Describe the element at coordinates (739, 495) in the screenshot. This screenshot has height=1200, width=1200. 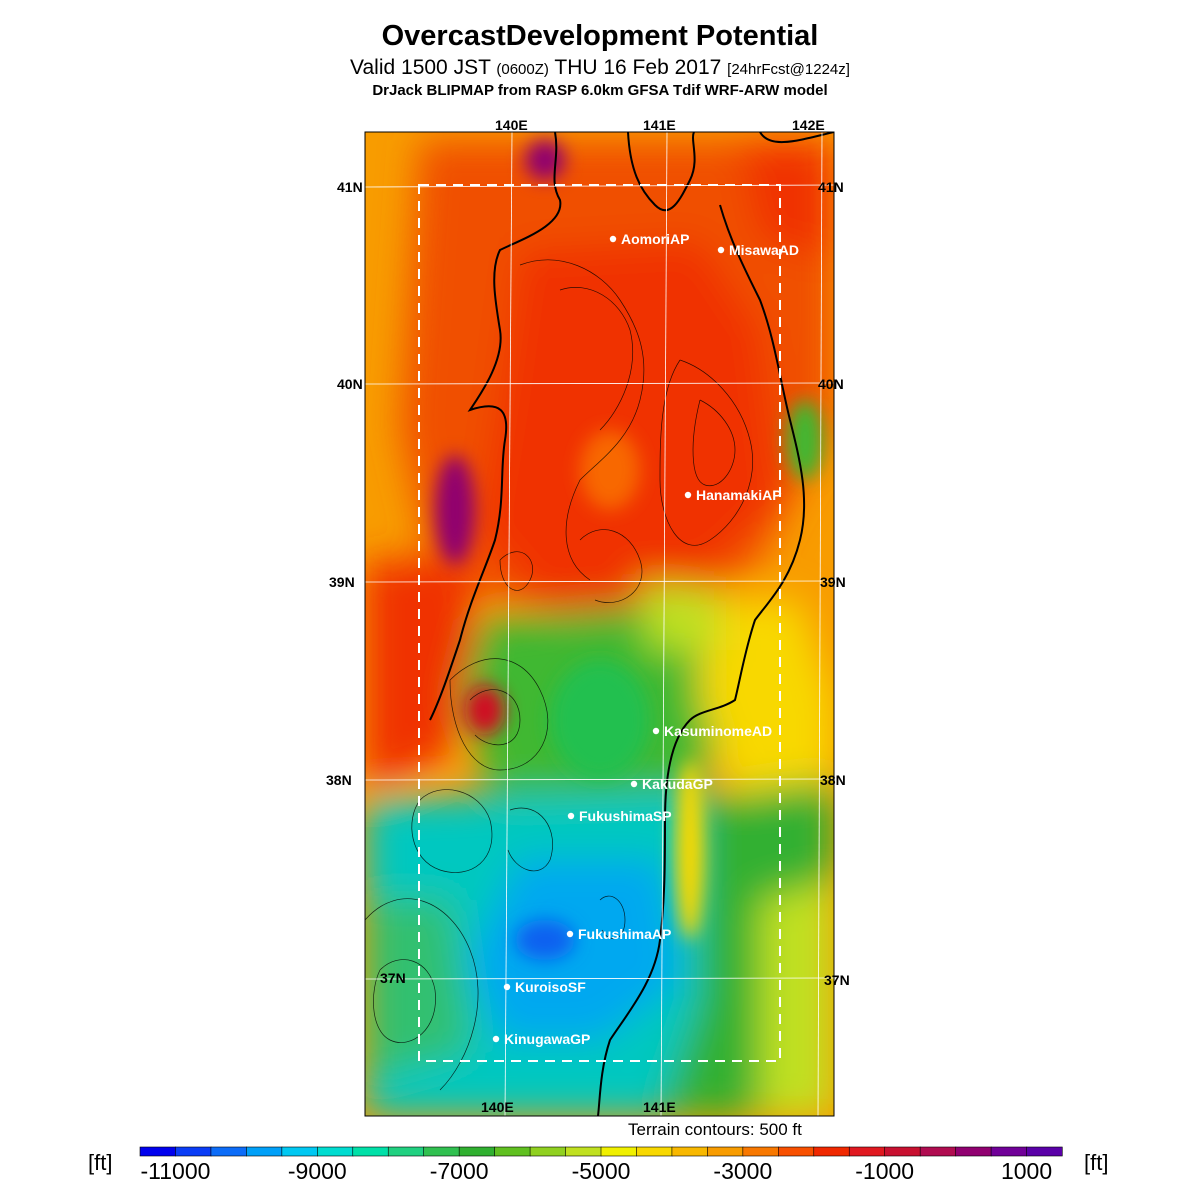
I see `station-label-hanamaki: HanamakiAP` at that location.